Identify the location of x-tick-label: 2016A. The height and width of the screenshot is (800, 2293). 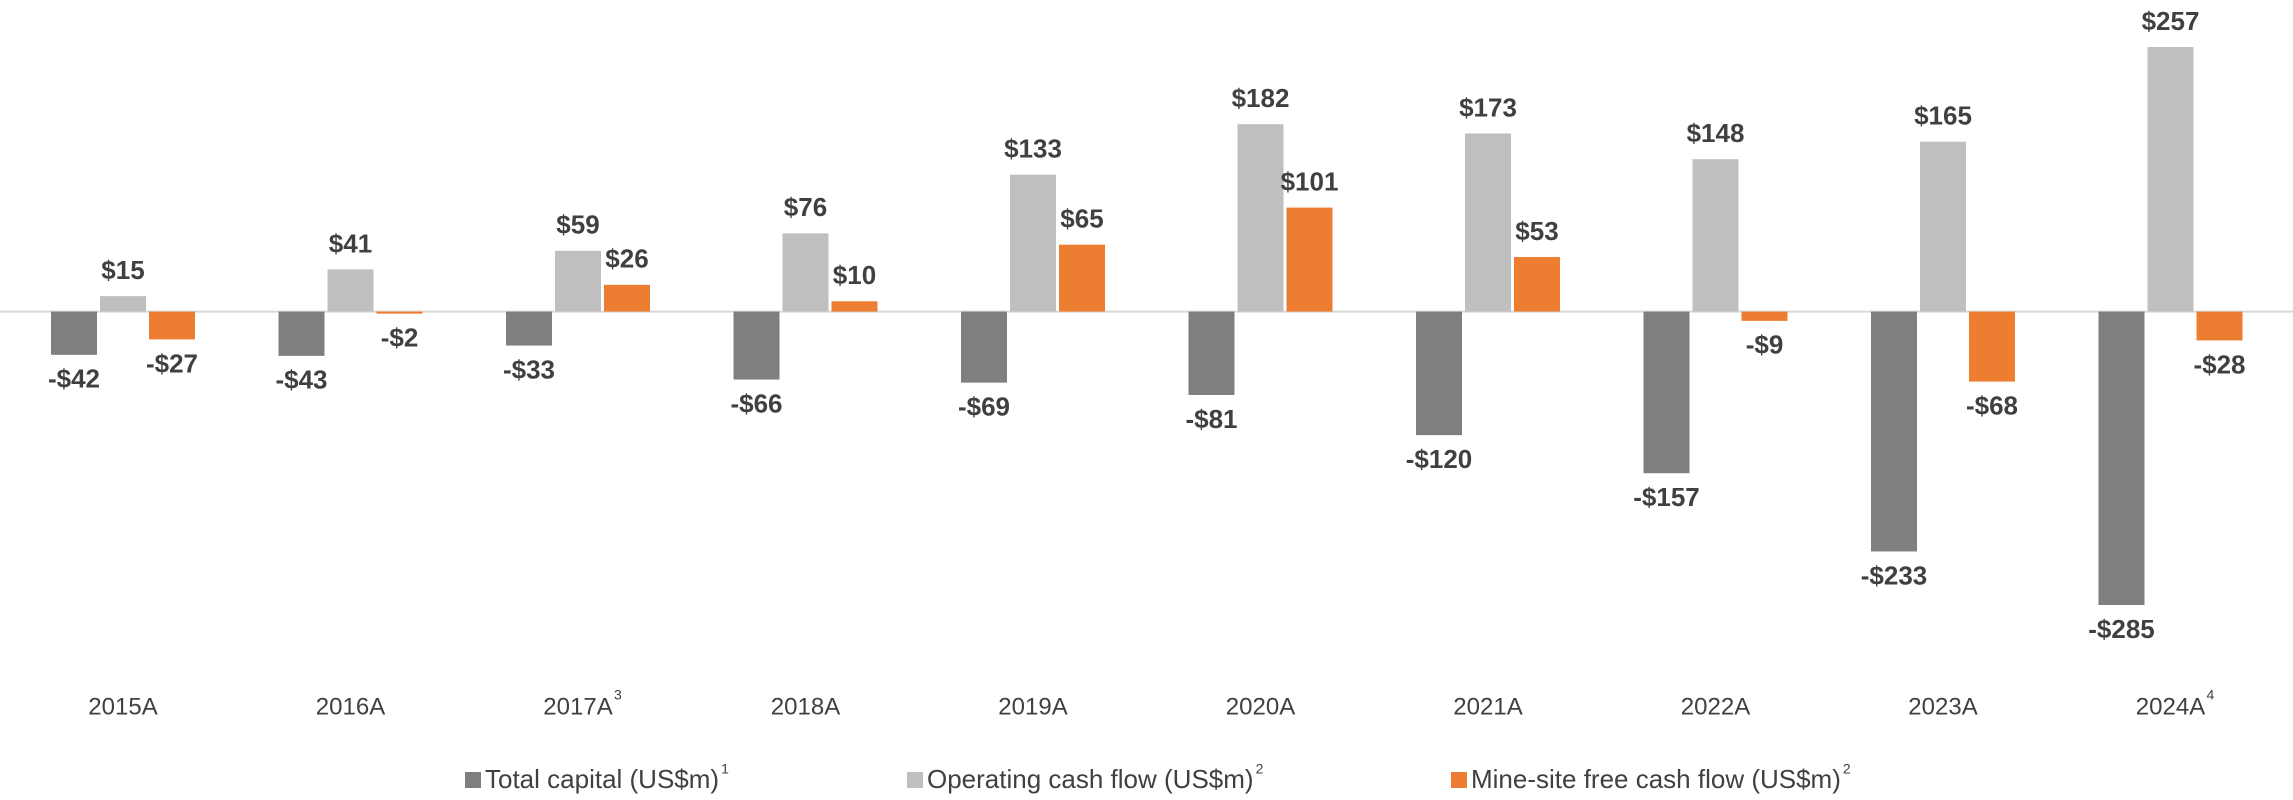
(350, 706).